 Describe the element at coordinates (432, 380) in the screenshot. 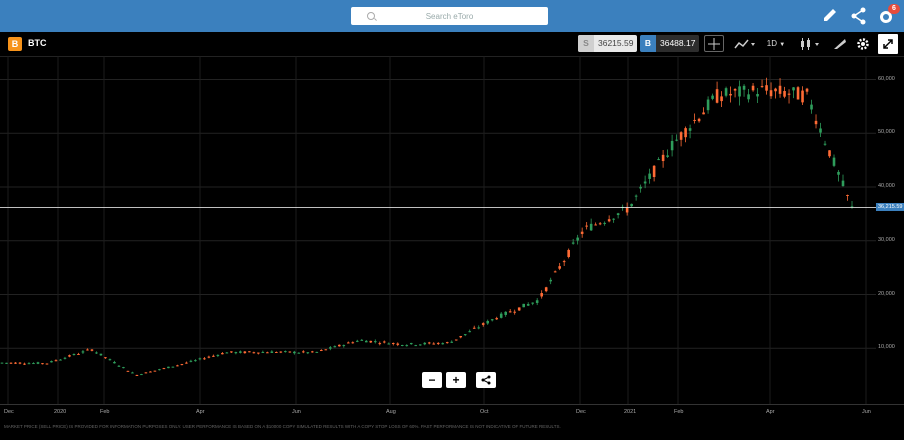

I see `zoom-out-button: −` at that location.